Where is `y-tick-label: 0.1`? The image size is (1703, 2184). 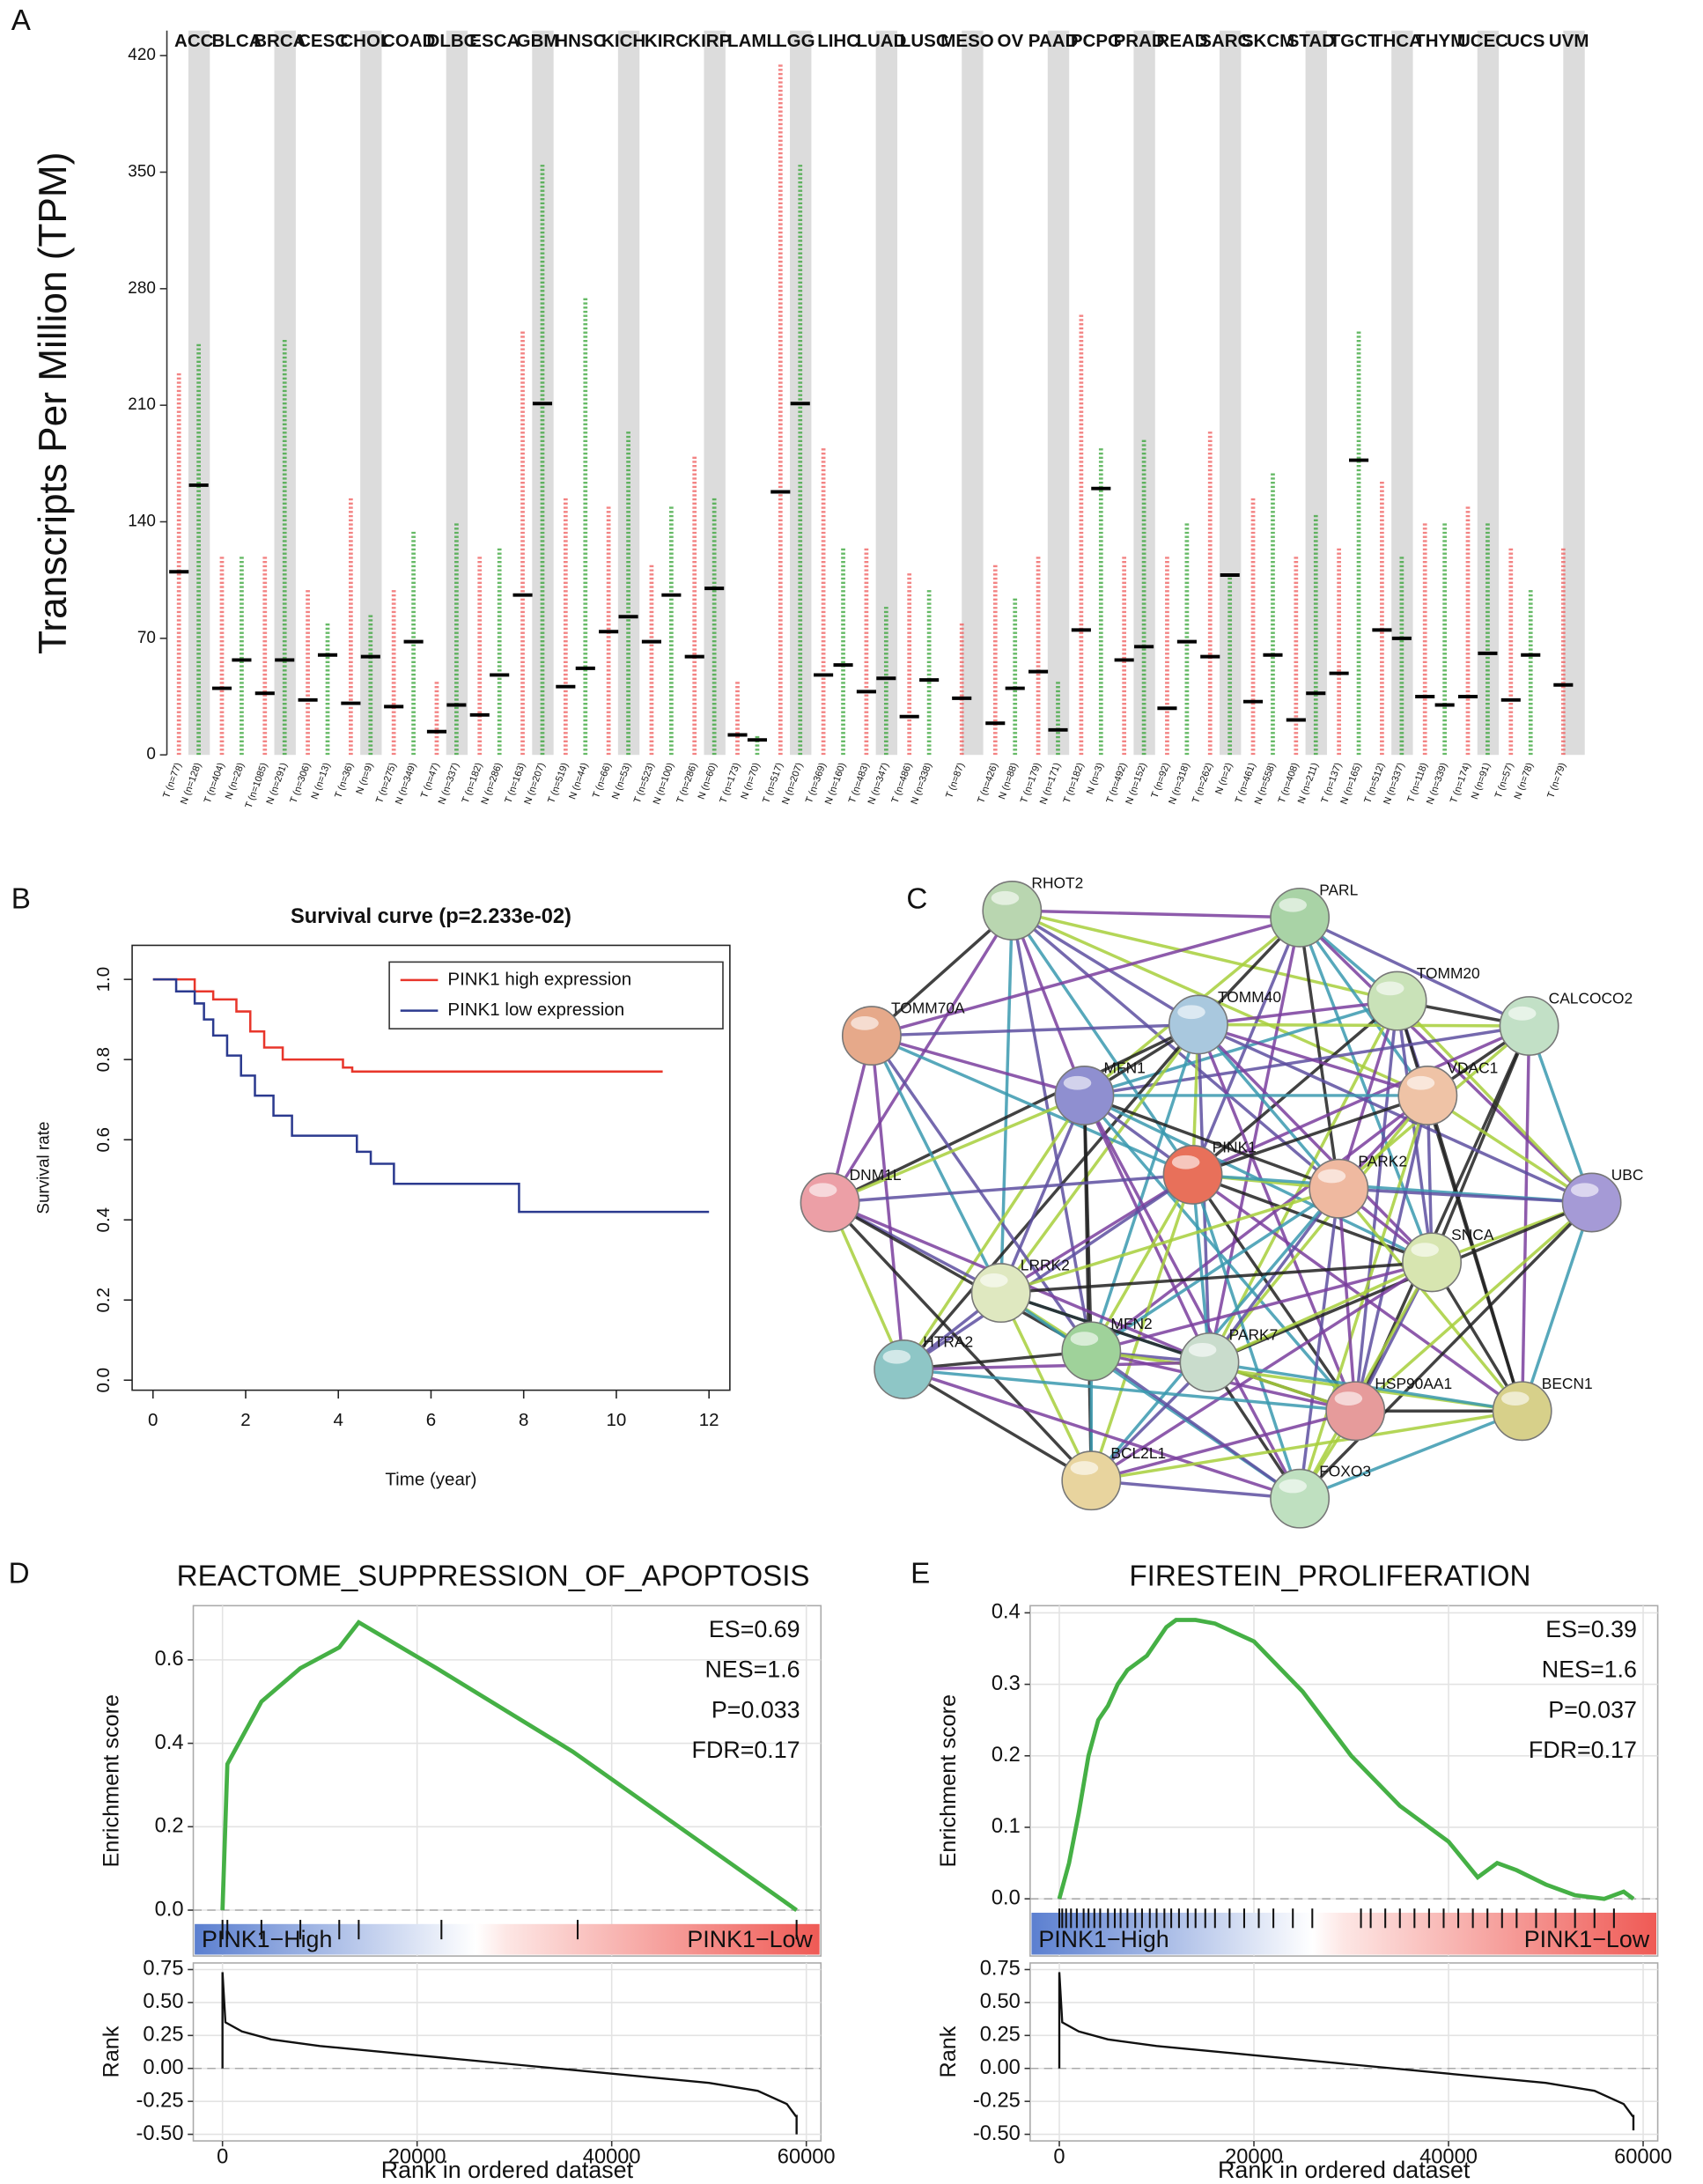 y-tick-label: 0.1 is located at coordinates (1006, 1826).